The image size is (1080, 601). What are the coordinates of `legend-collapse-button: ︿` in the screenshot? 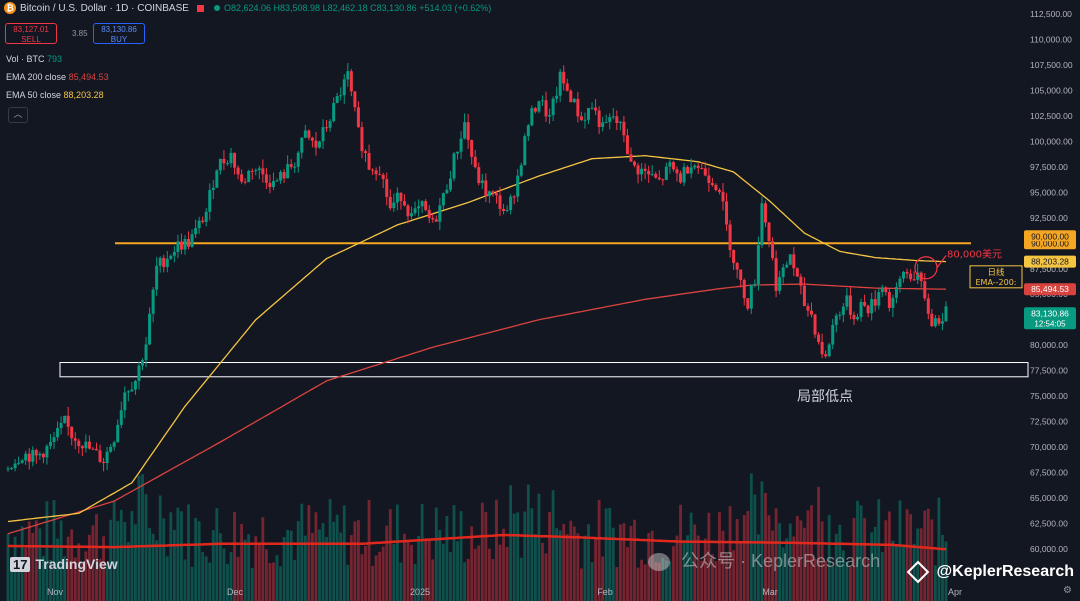 It's located at (18, 115).